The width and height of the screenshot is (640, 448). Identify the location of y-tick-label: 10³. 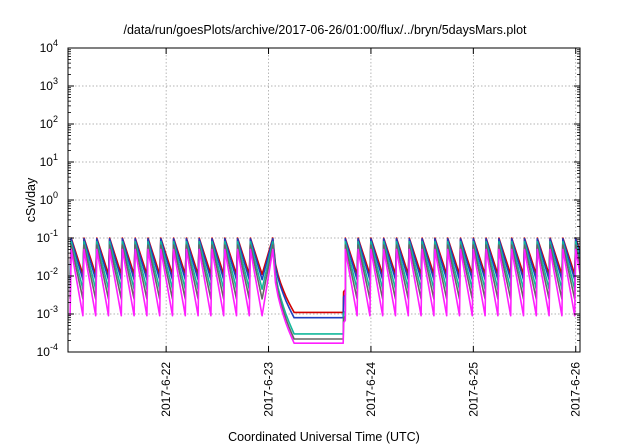
(49, 84).